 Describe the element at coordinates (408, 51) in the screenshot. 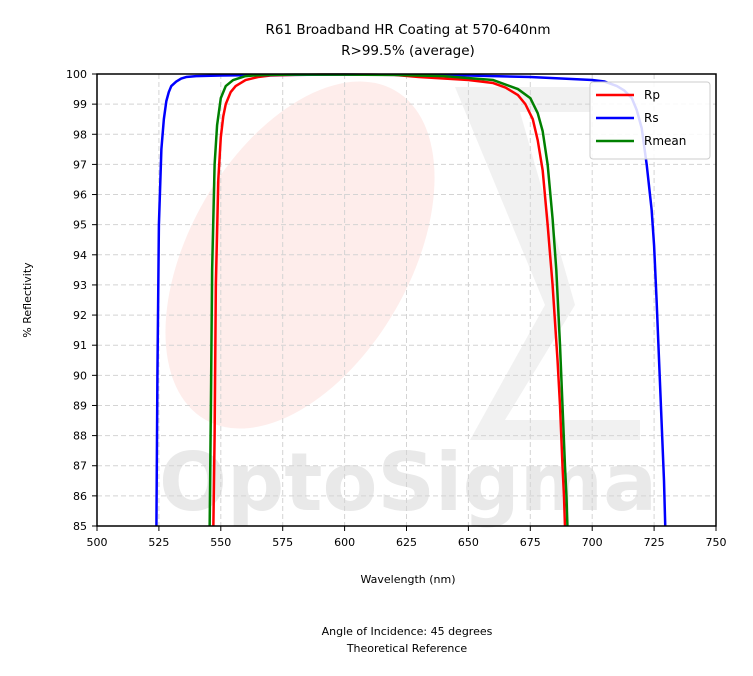

I see `chart-subtitle: R>99.5% (average)` at that location.